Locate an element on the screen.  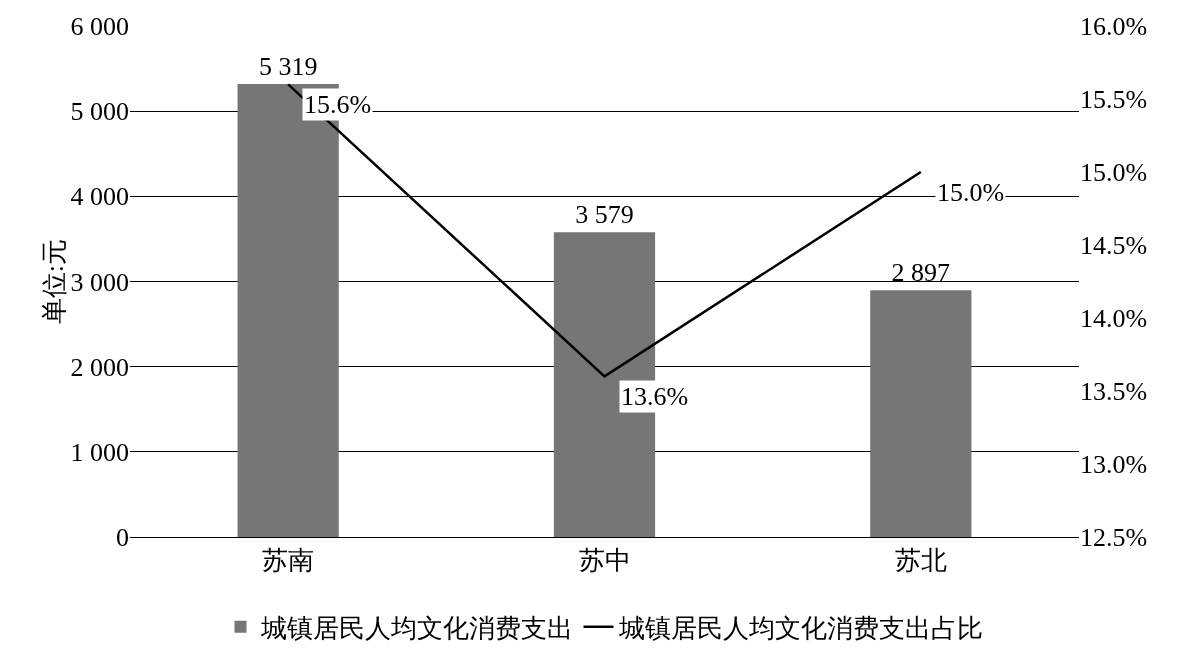
y-tick-label: 6 000 is located at coordinates (99, 27).